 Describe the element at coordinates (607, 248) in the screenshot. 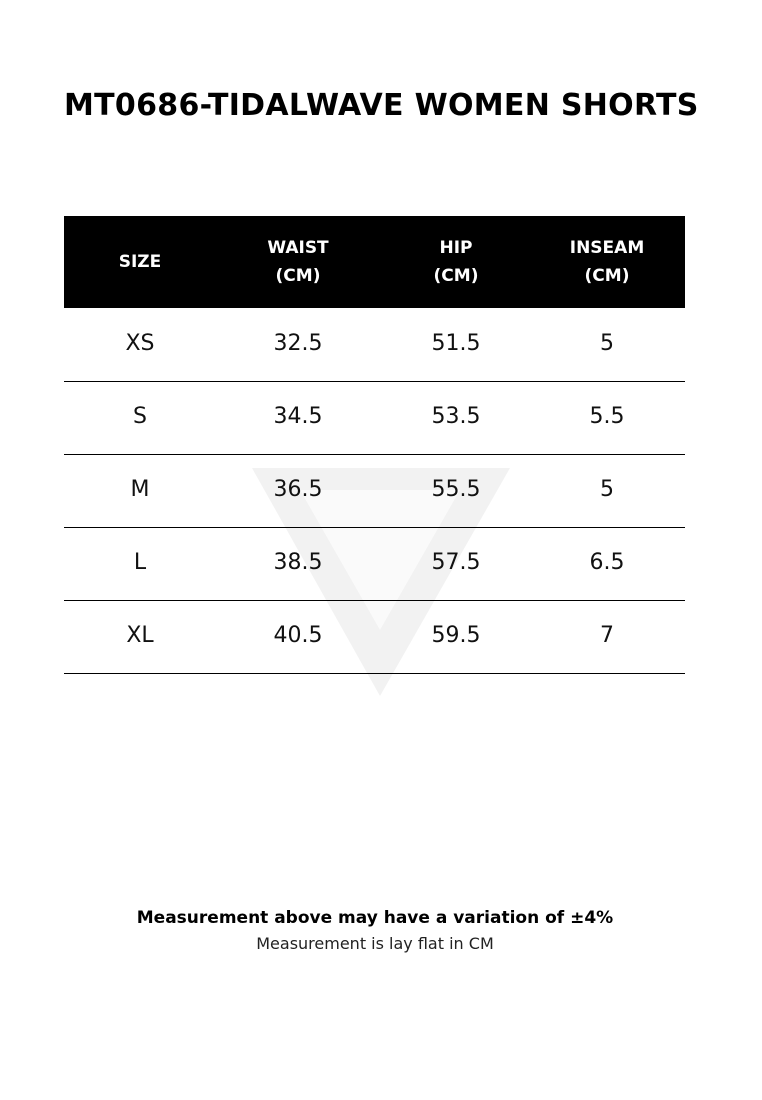

I see `header-text: INSEAM` at that location.